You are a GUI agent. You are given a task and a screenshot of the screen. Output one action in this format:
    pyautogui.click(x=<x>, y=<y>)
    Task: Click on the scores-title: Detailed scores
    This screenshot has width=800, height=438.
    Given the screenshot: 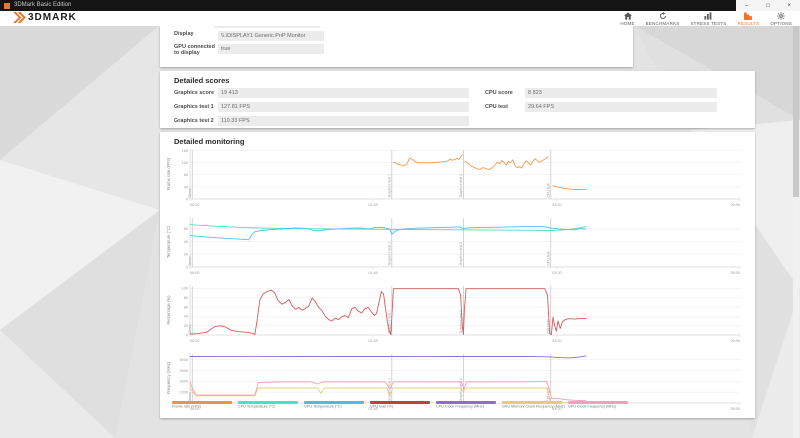 What is the action you would take?
    pyautogui.click(x=202, y=80)
    